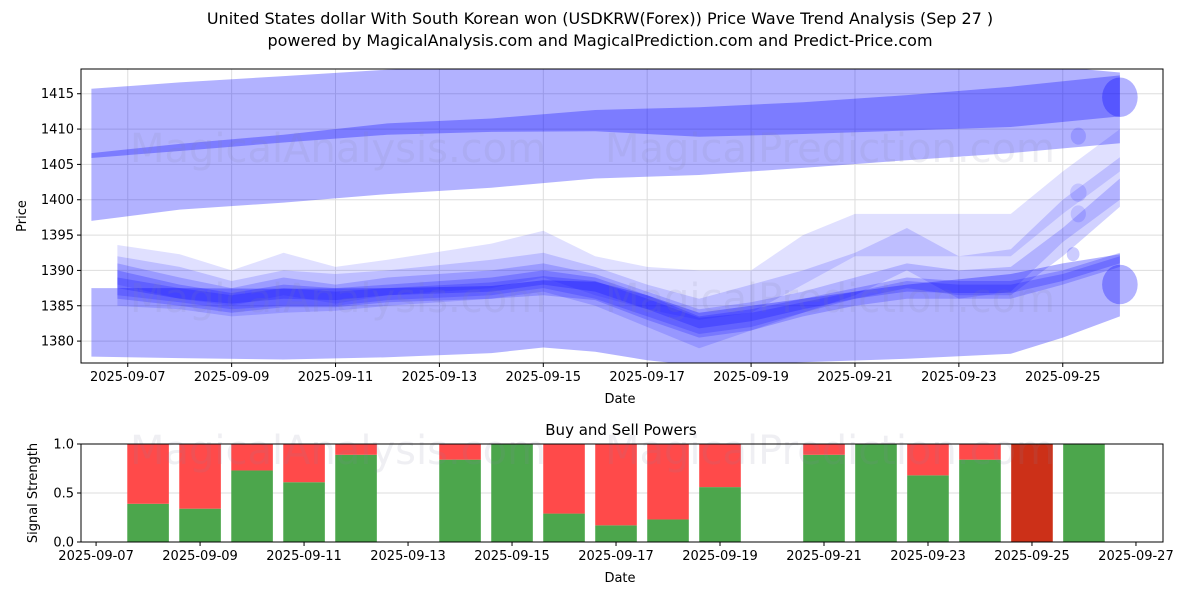 Image resolution: width=1200 pixels, height=600 pixels. I want to click on bottom-y-axis-label: Signal Strength, so click(33, 493).